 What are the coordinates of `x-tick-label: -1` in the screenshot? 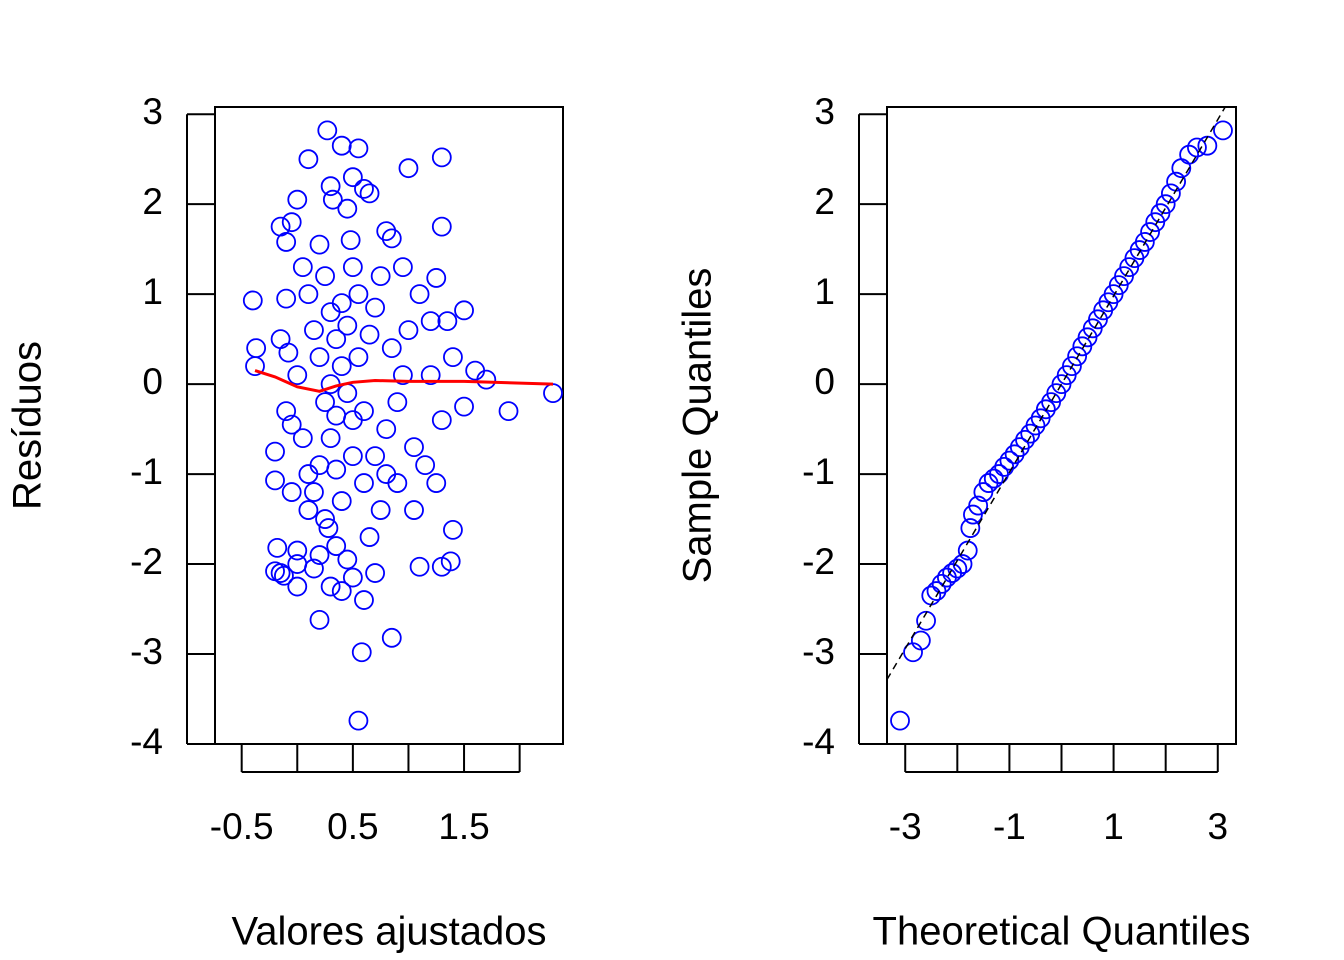 It's located at (1009, 826).